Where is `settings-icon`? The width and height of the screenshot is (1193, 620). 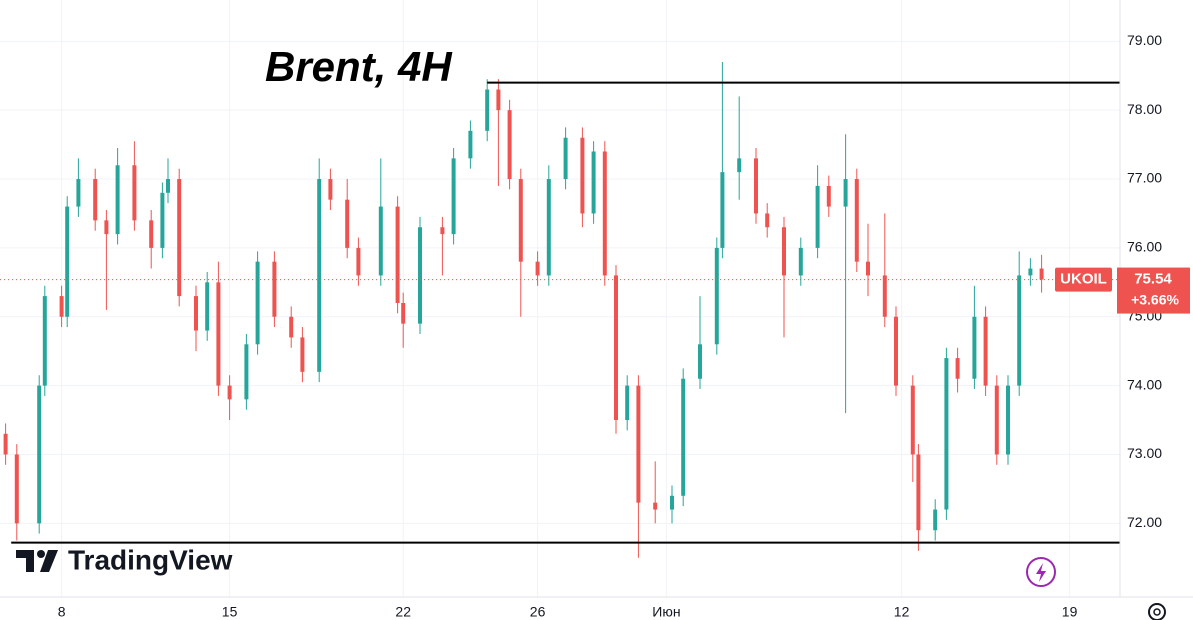
settings-icon is located at coordinates (1157, 611).